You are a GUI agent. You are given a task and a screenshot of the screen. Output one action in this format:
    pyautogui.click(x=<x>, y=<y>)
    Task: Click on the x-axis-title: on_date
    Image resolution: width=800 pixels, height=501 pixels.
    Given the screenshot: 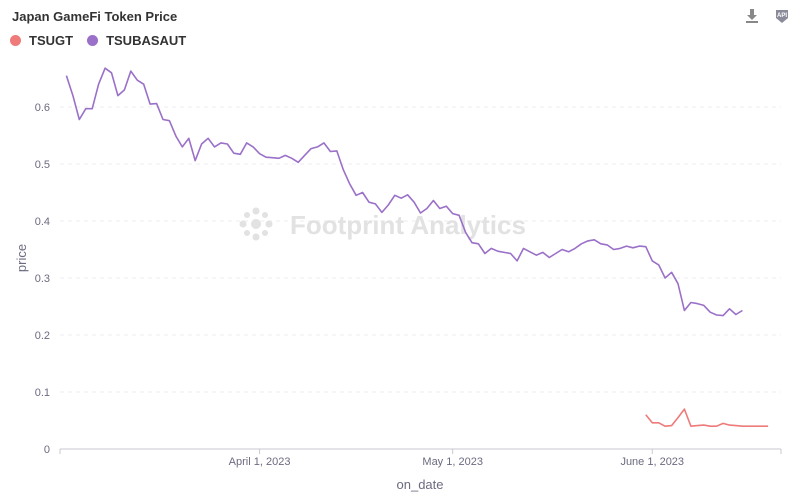 What is the action you would take?
    pyautogui.click(x=420, y=484)
    